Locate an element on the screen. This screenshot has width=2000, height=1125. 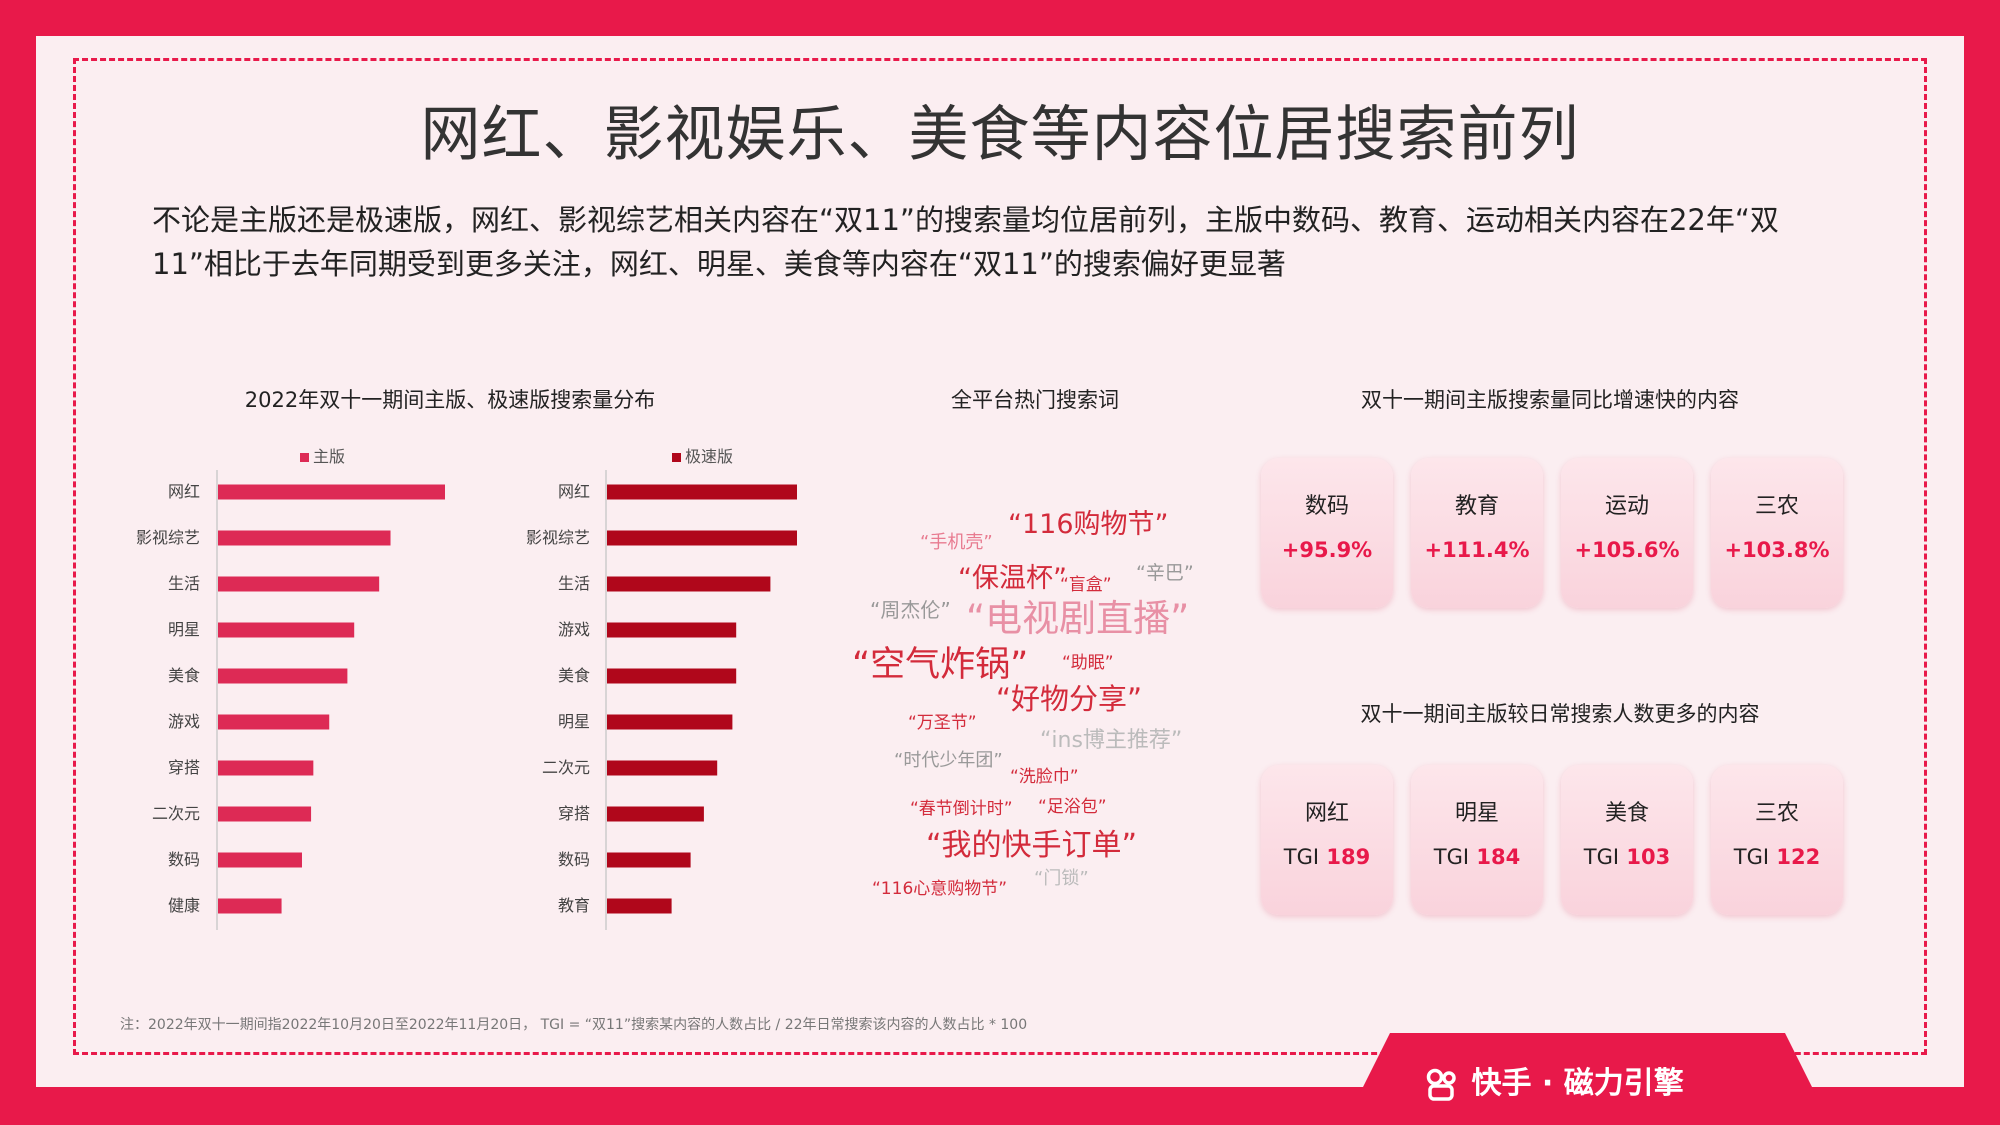
word-116-gift: “116心意购物节” is located at coordinates (940, 889).